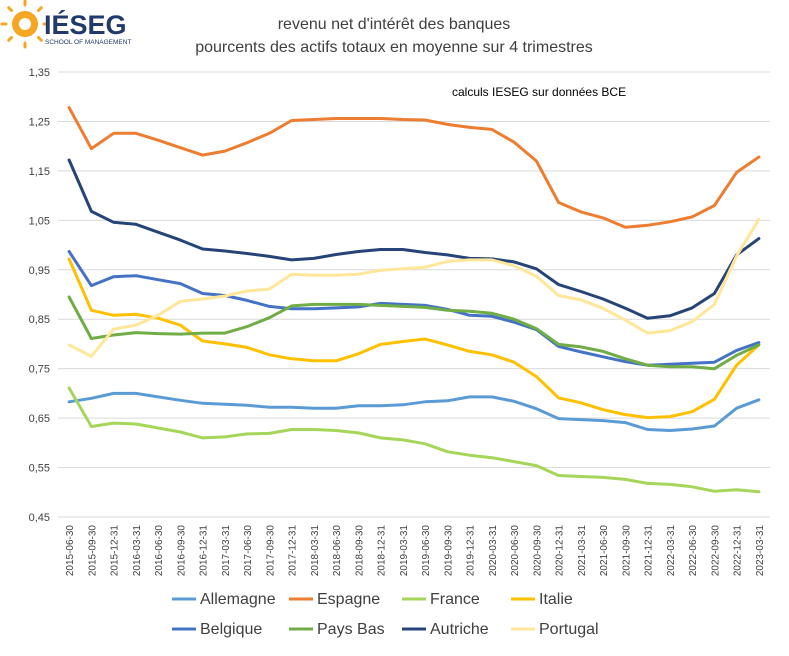  What do you see at coordinates (582, 551) in the screenshot?
I see `x-tick-label: 2021-03-31` at bounding box center [582, 551].